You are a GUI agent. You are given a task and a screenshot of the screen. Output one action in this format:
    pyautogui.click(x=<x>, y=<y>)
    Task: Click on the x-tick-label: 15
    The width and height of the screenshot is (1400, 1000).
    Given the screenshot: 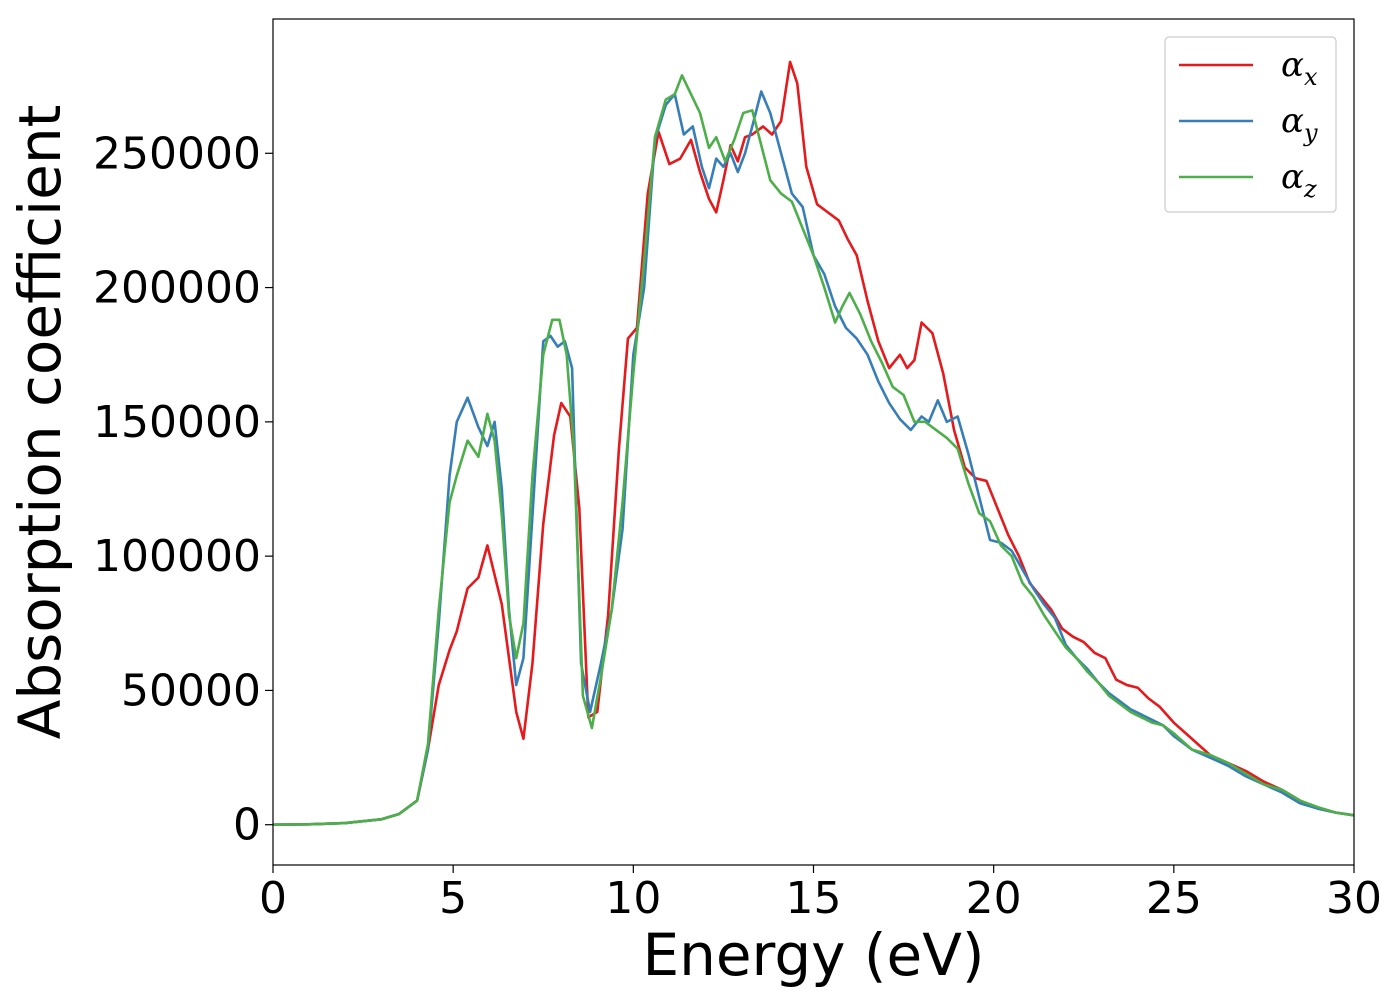 What is the action you would take?
    pyautogui.click(x=814, y=898)
    